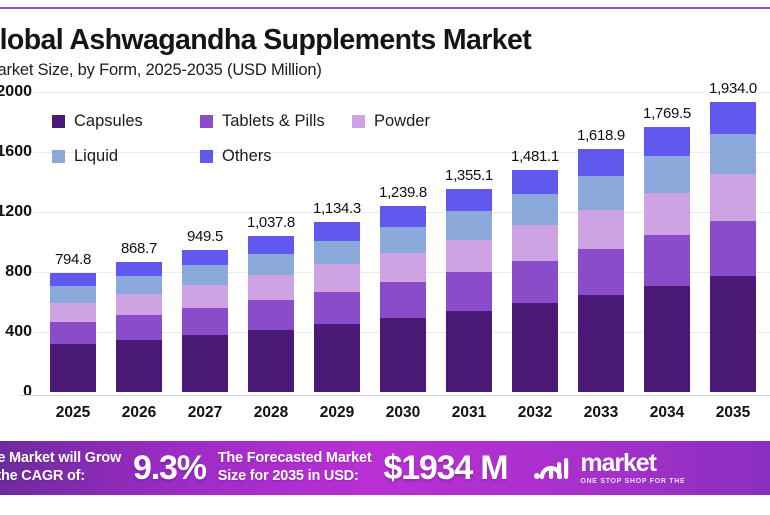 This screenshot has width=770, height=515. What do you see at coordinates (337, 412) in the screenshot?
I see `x-axis-tick-label: 2029` at bounding box center [337, 412].